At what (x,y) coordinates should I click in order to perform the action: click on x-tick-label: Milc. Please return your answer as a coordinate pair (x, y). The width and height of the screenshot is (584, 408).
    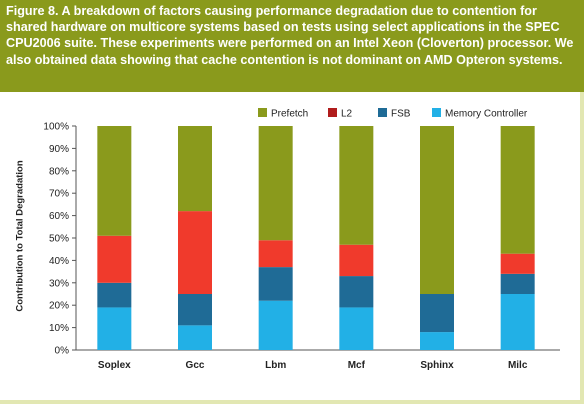
    Looking at the image, I should click on (518, 365).